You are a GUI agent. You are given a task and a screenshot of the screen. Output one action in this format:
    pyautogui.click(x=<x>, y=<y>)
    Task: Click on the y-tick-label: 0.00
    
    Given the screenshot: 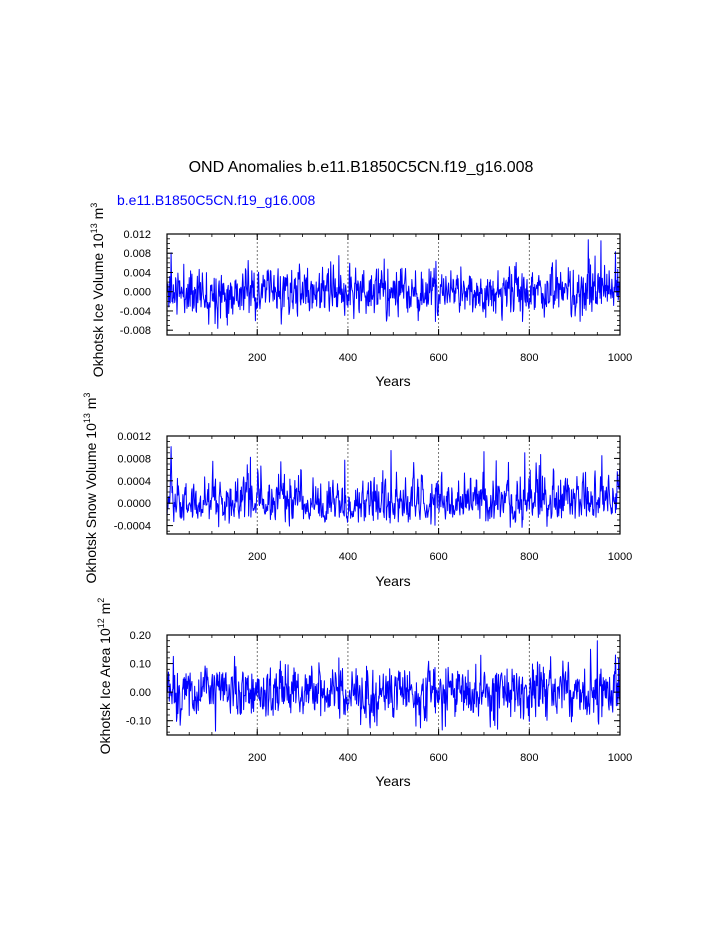 What is the action you would take?
    pyautogui.click(x=140, y=693)
    